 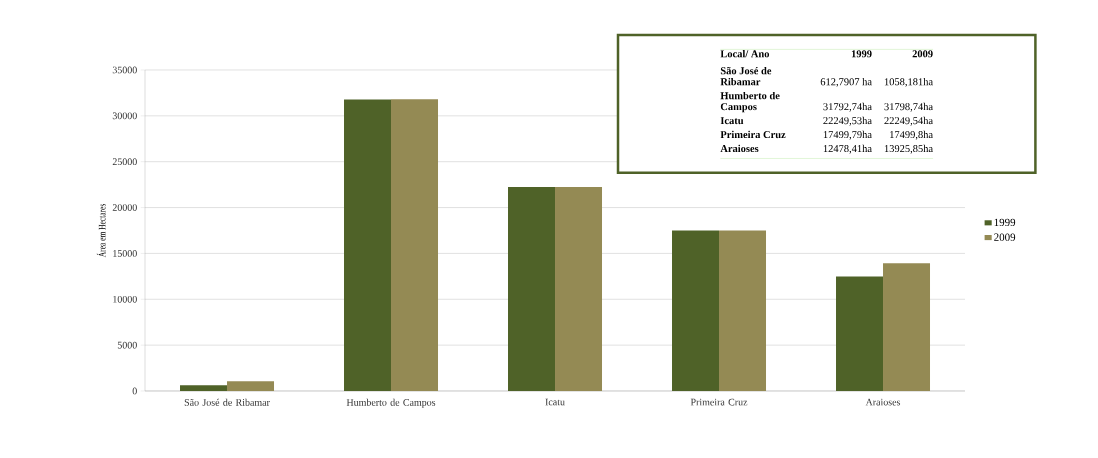 What do you see at coordinates (739, 148) in the screenshot?
I see `category-label: Araioses` at bounding box center [739, 148].